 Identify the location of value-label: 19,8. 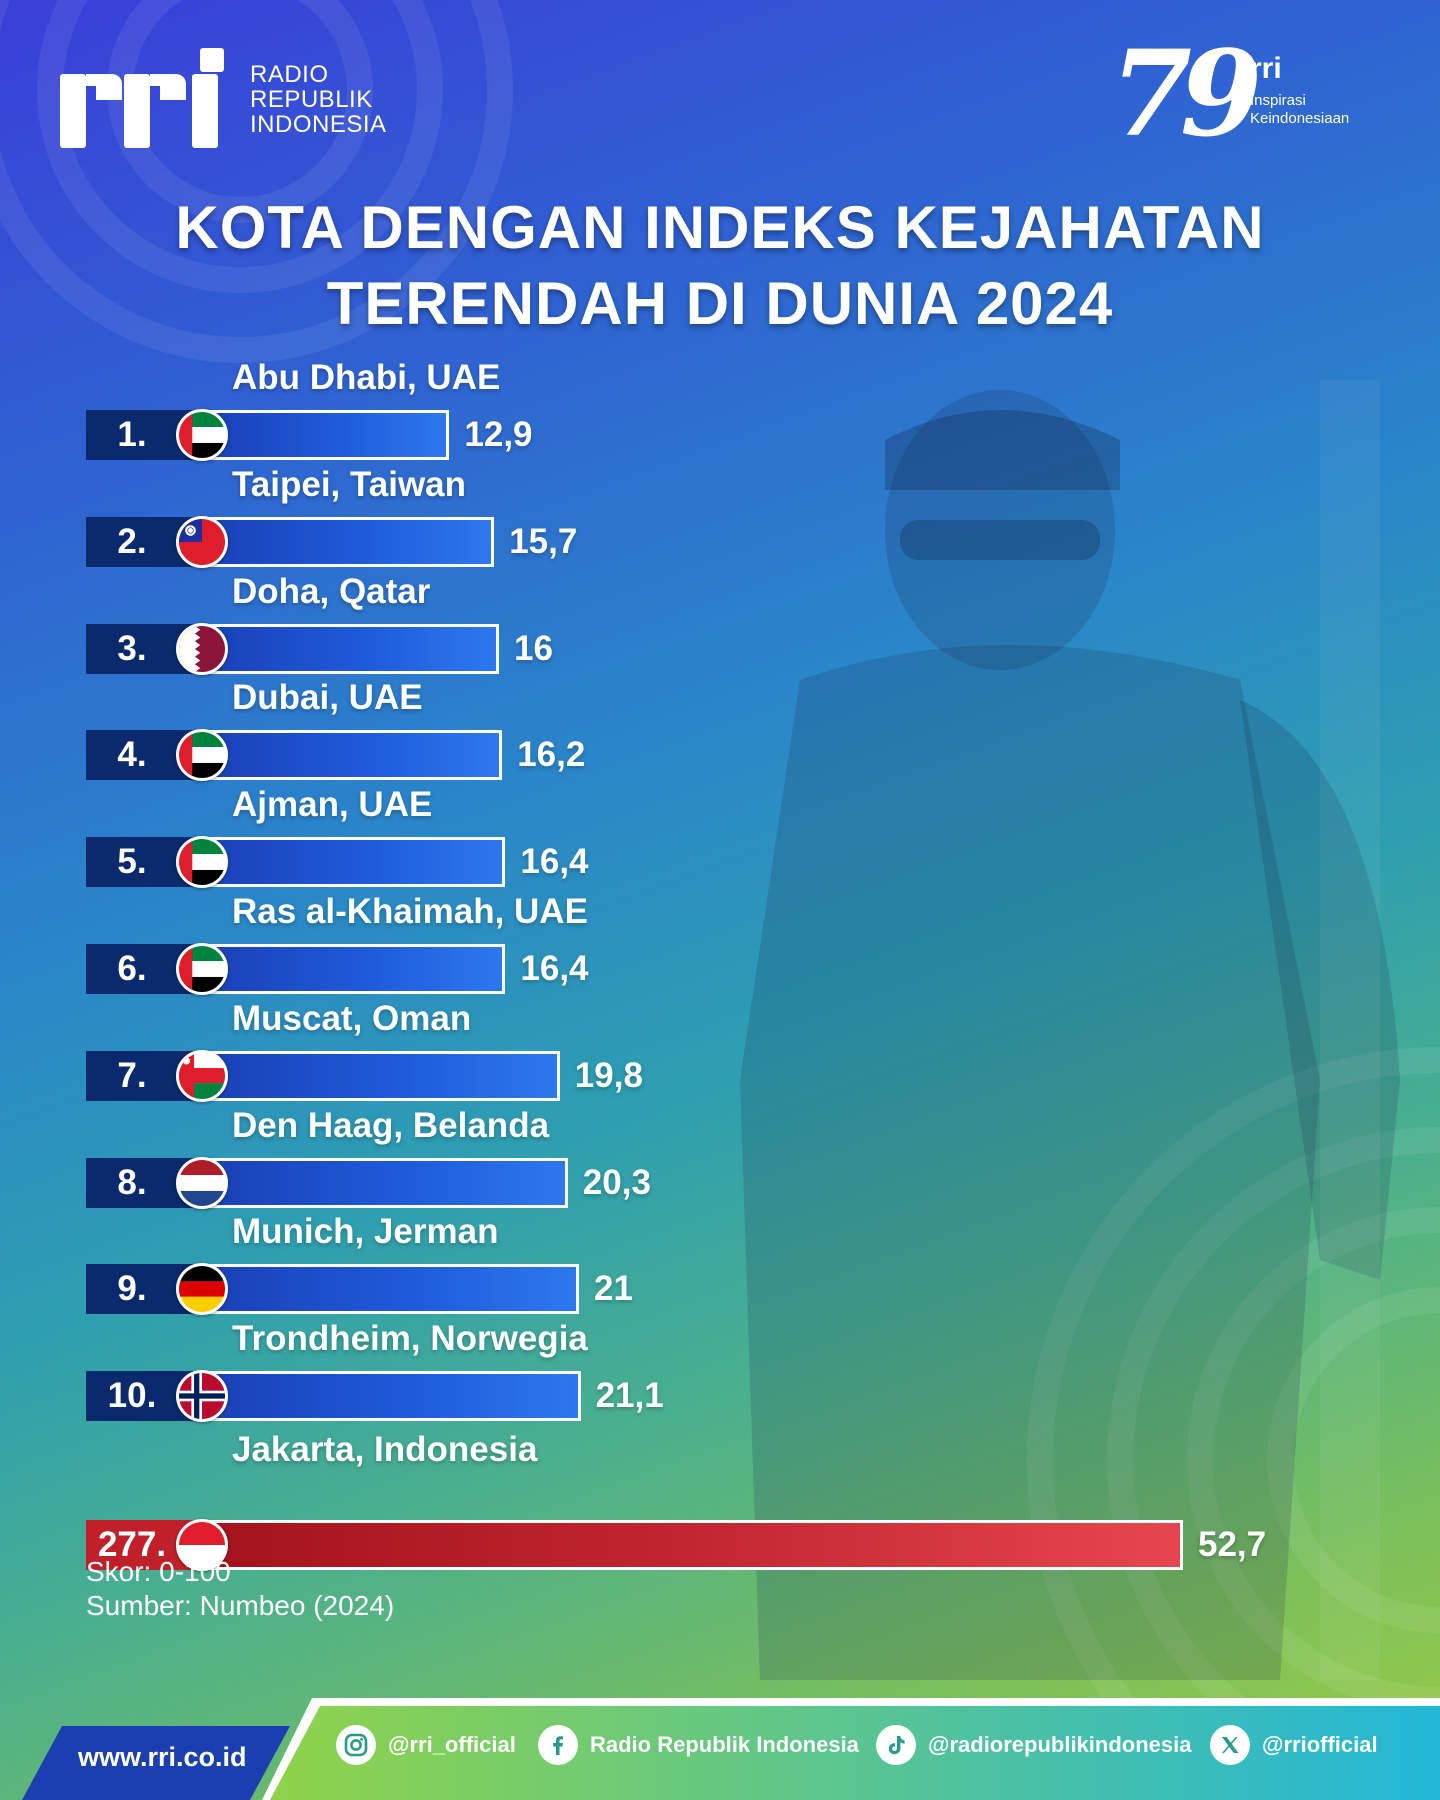
(608, 1075).